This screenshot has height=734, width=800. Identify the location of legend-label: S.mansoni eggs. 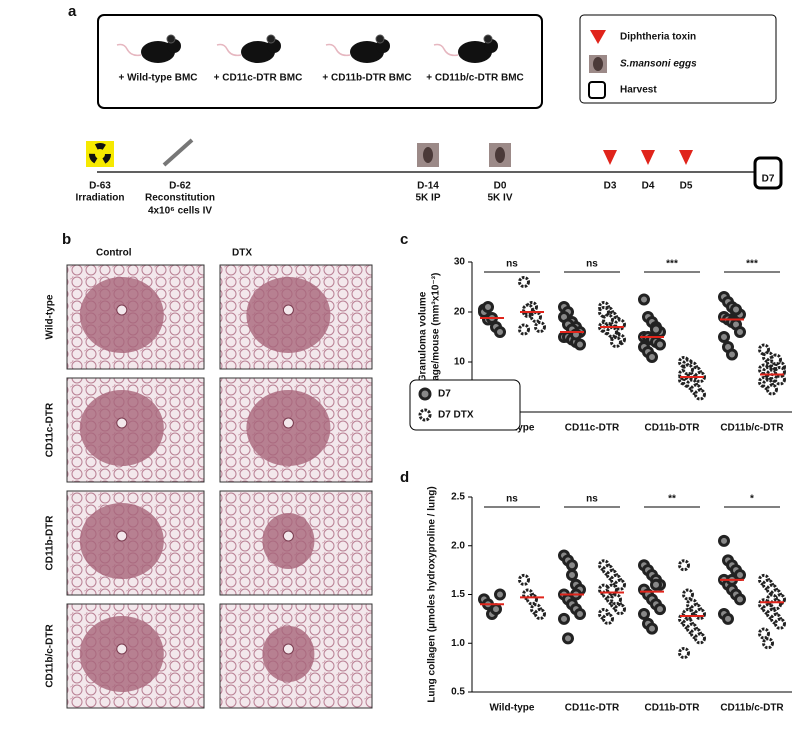
(658, 64).